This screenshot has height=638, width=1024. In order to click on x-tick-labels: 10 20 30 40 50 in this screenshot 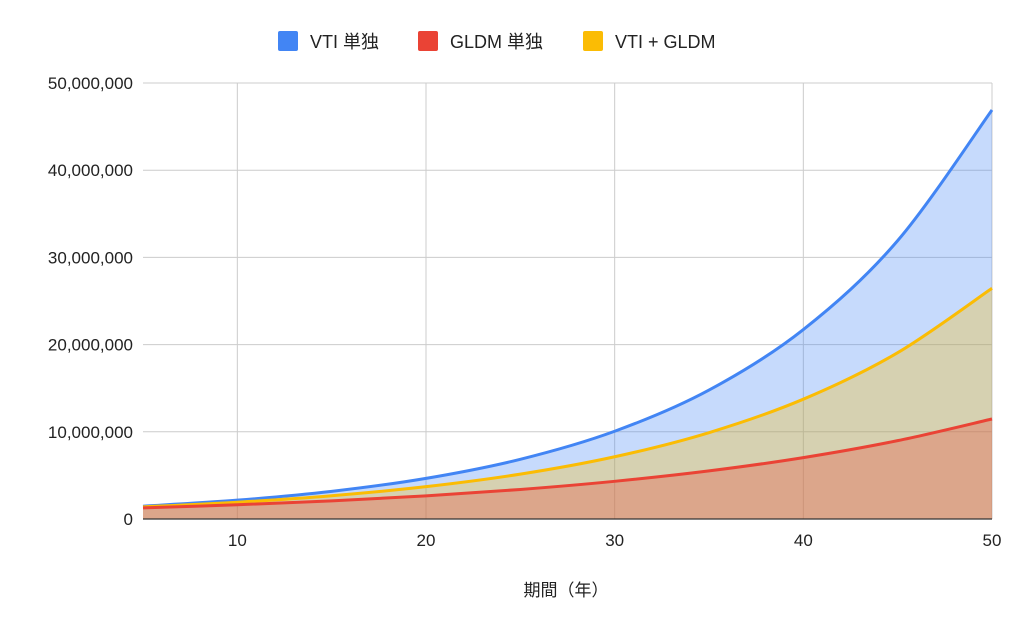, I will do `click(615, 540)`.